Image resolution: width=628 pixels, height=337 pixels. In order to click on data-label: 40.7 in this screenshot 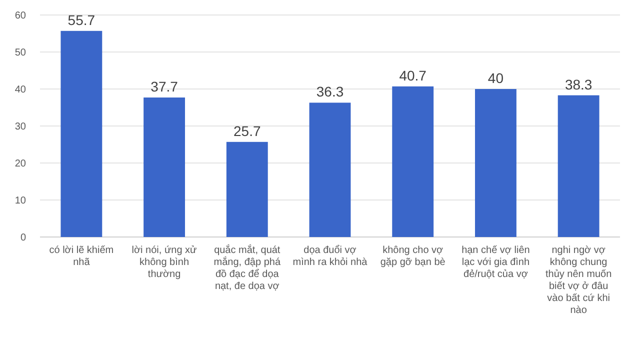, I will do `click(413, 75)`.